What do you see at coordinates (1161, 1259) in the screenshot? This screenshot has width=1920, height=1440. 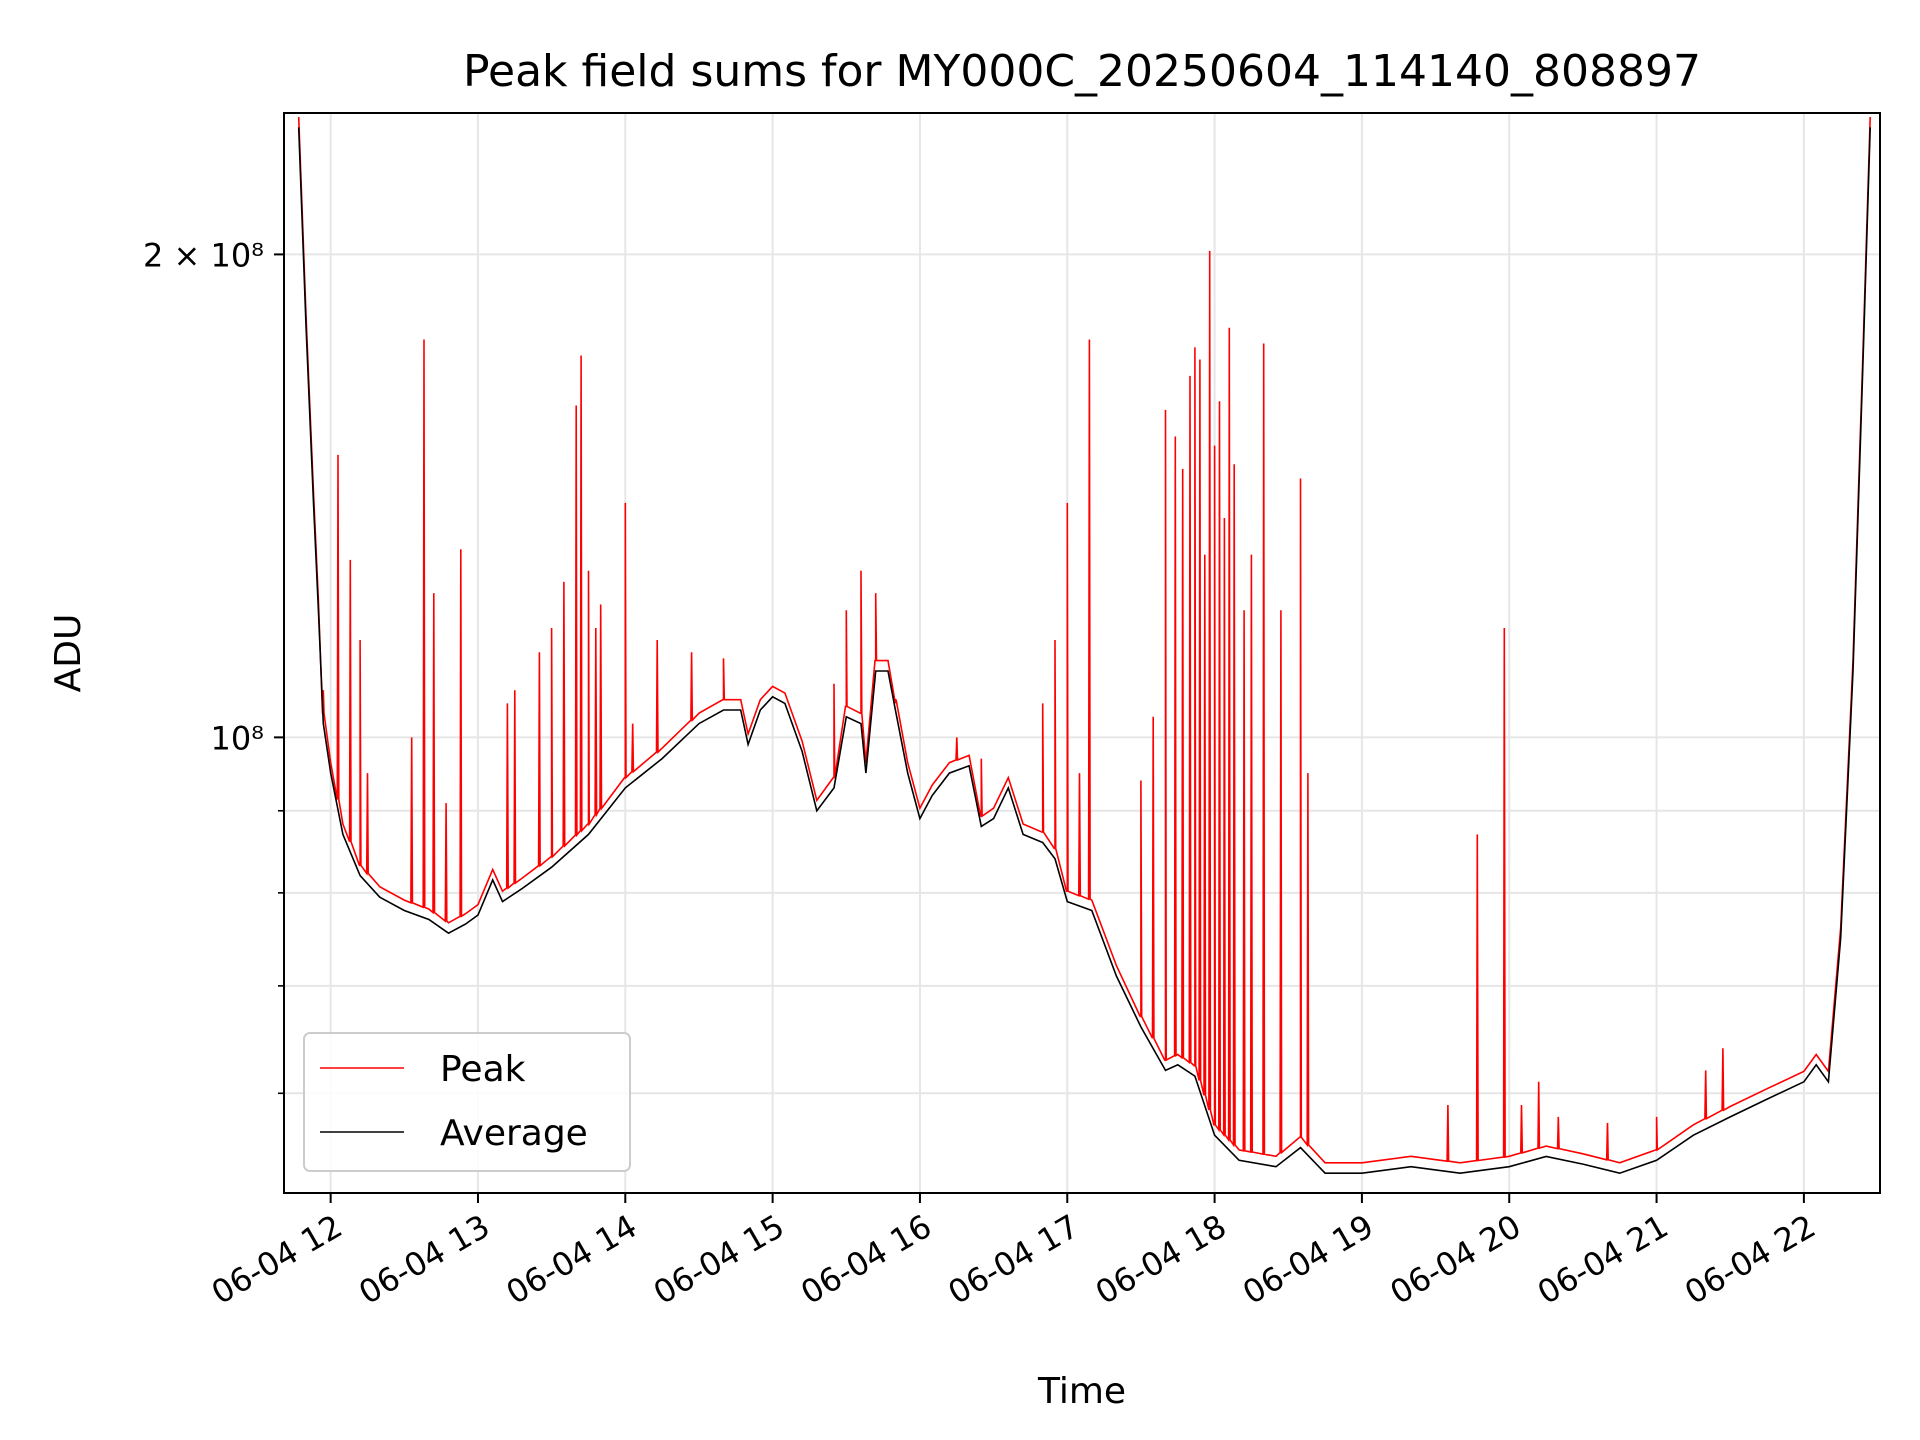 I see `x-tick-label: 06-04 18` at bounding box center [1161, 1259].